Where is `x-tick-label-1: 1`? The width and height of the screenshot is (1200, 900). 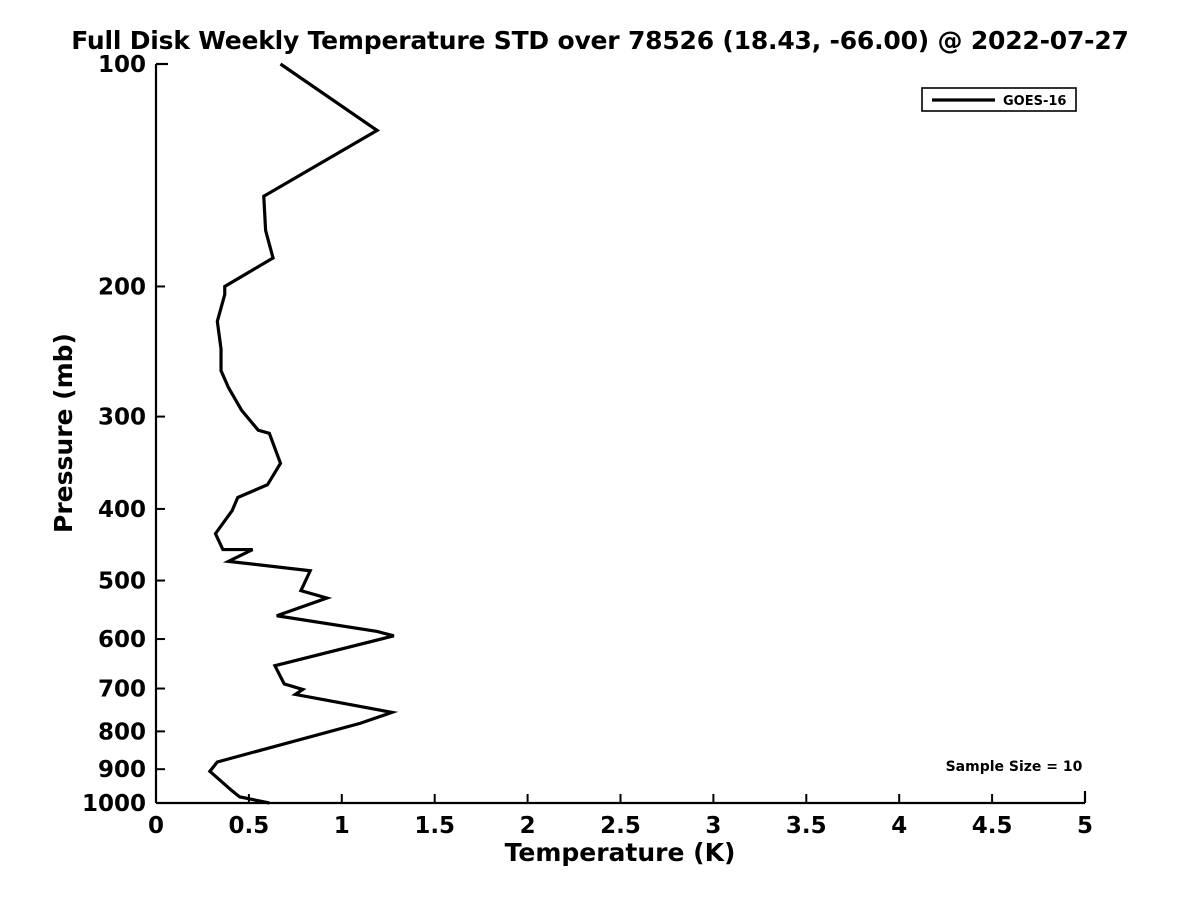 x-tick-label-1: 1 is located at coordinates (342, 826).